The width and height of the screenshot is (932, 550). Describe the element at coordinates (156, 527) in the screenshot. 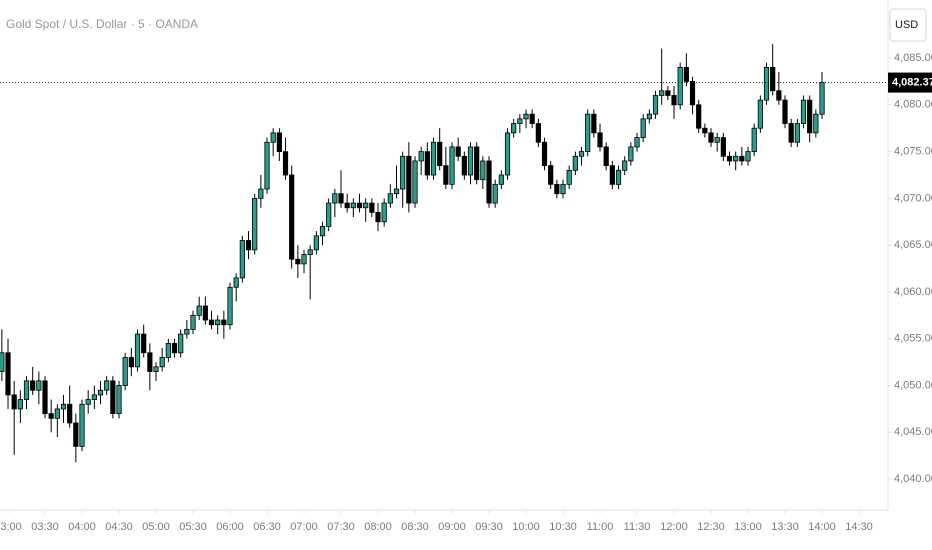

I see `x-tick-label: 05:00` at that location.